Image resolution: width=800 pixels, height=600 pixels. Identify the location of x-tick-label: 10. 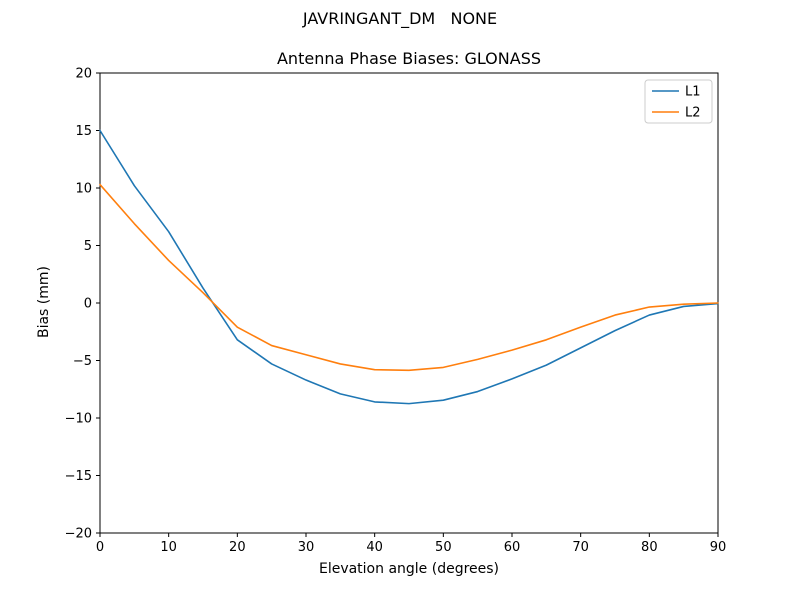
(168, 547).